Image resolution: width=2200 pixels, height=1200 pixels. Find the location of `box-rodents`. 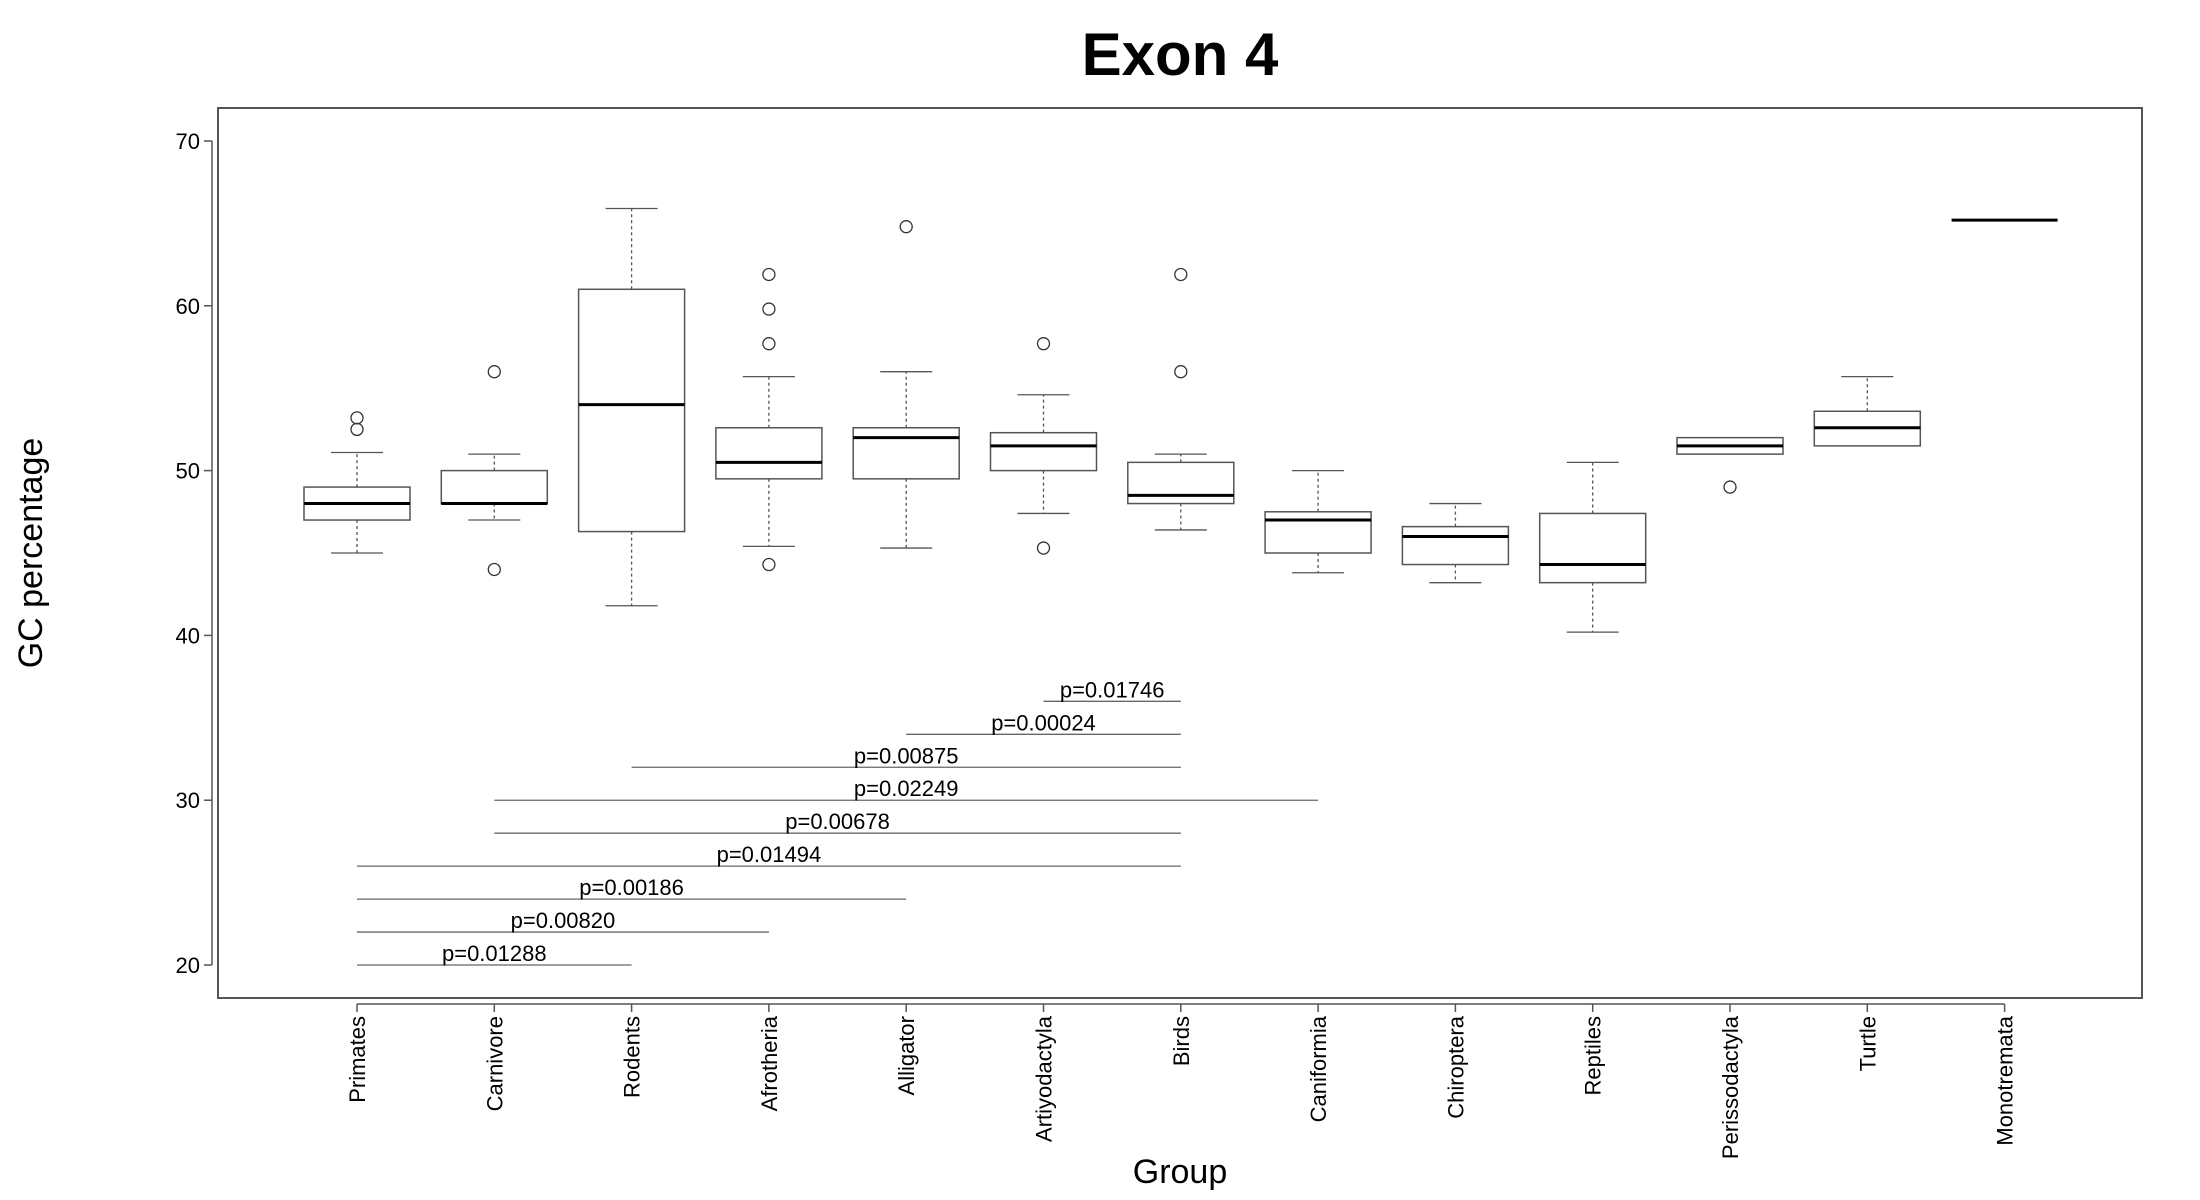

box-rodents is located at coordinates (631, 407).